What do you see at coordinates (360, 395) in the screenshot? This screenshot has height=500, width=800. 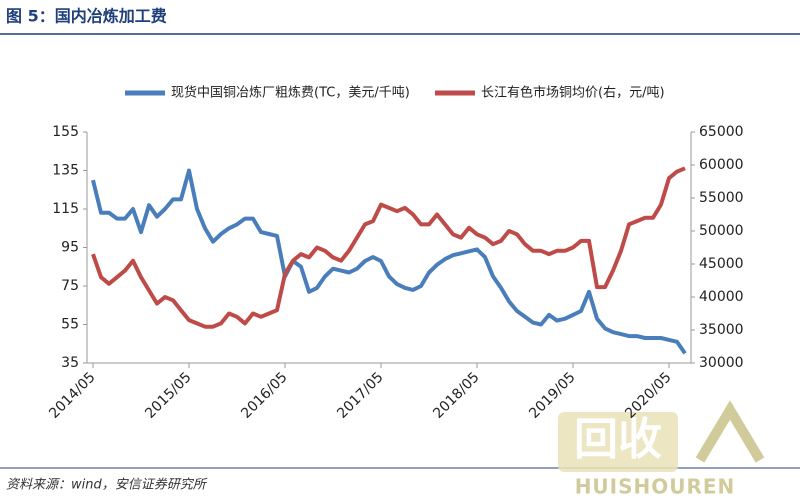 I see `x-tick-label: 2017/05` at bounding box center [360, 395].